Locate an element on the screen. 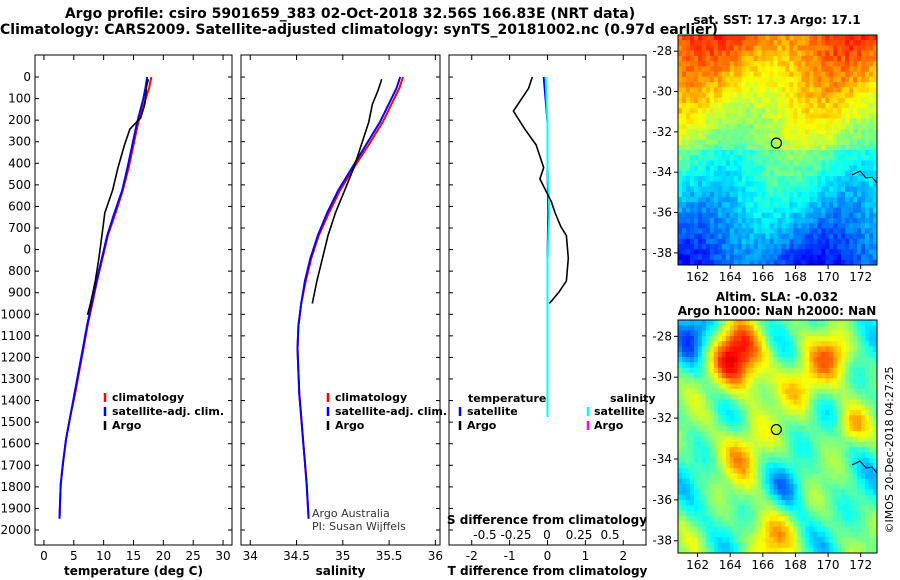  legend-label: satellite is located at coordinates (619, 411).